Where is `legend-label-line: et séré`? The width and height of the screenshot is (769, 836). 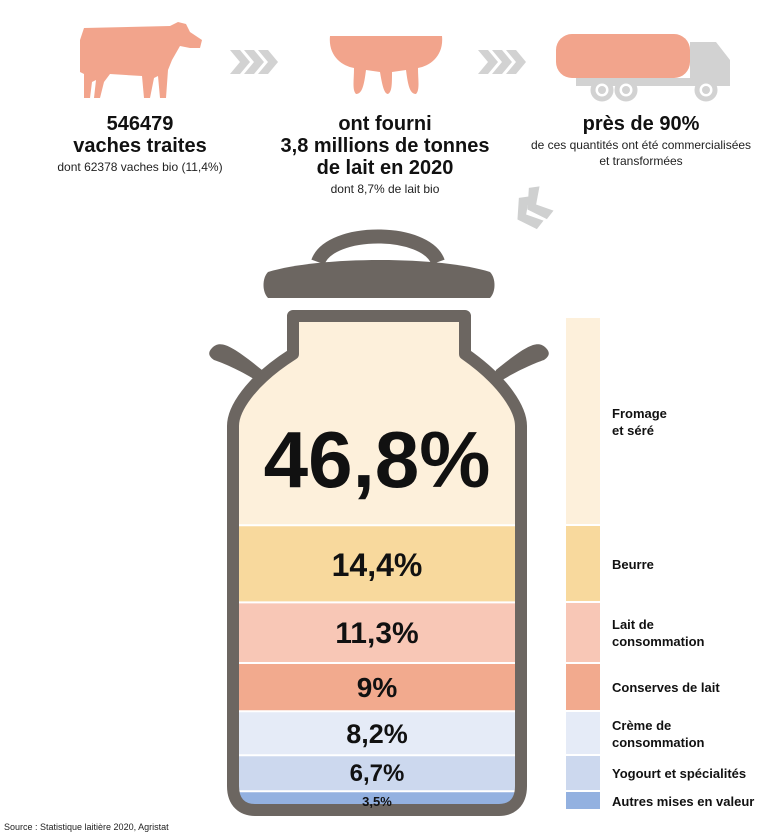
legend-label-line: et séré is located at coordinates (633, 430).